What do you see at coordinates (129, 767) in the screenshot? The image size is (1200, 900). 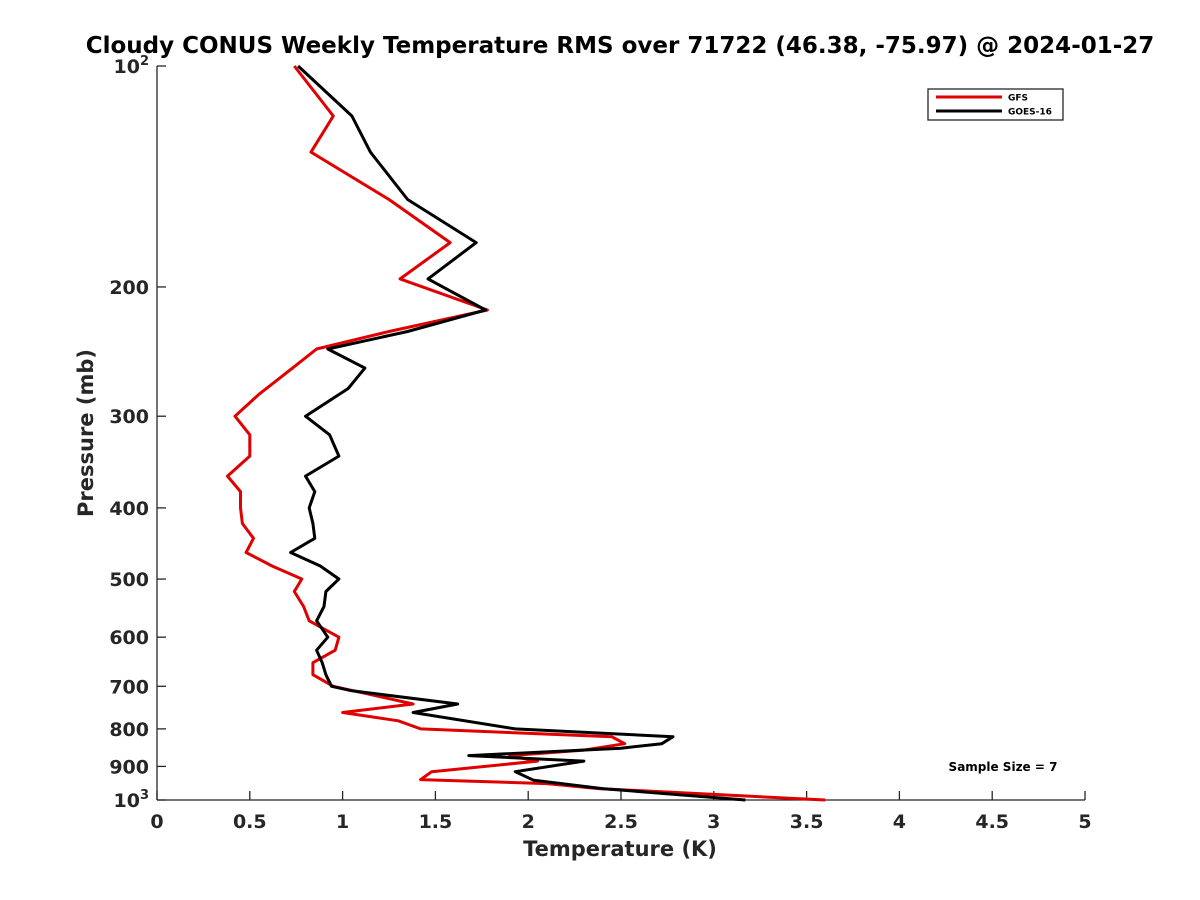 I see `y-tick-label: 900` at bounding box center [129, 767].